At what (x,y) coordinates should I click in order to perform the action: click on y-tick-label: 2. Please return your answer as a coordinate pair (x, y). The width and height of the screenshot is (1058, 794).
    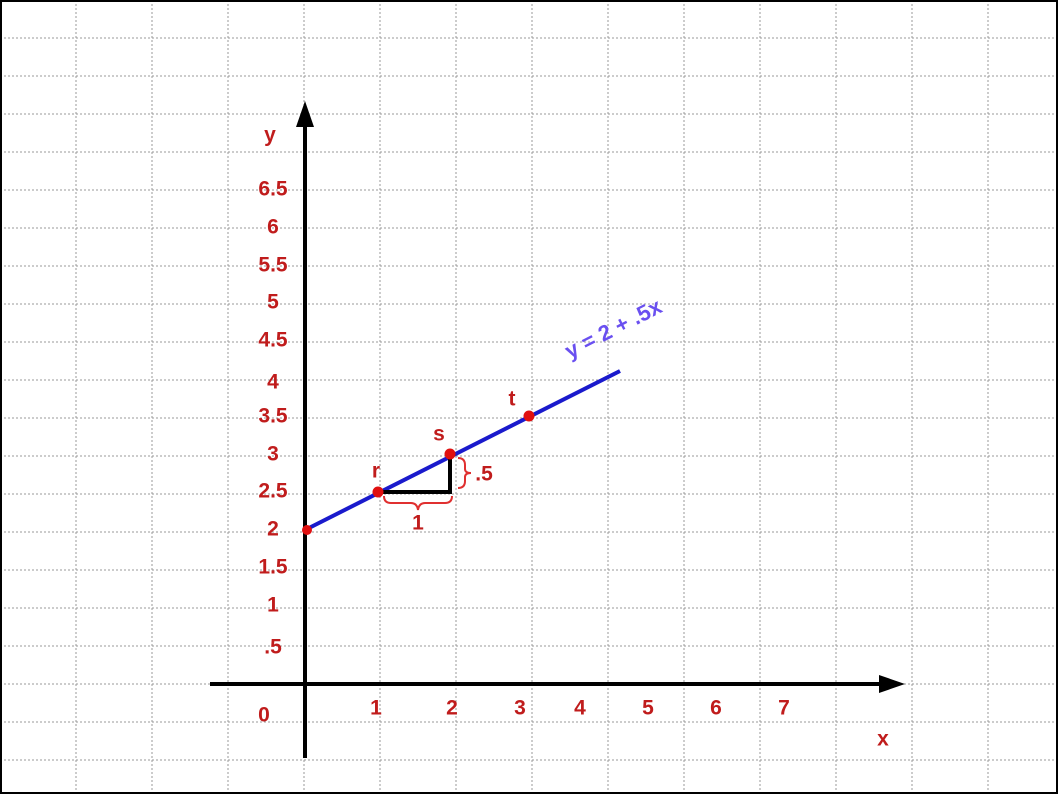
    Looking at the image, I should click on (273, 529).